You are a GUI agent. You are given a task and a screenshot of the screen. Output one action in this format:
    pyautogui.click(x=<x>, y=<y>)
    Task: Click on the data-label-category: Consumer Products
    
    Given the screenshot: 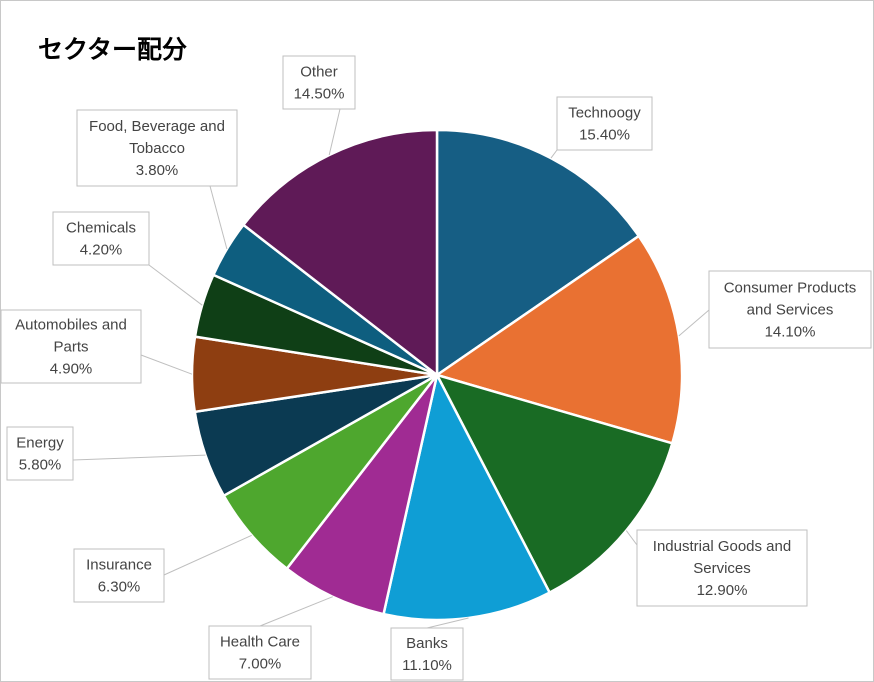 What is the action you would take?
    pyautogui.click(x=790, y=288)
    